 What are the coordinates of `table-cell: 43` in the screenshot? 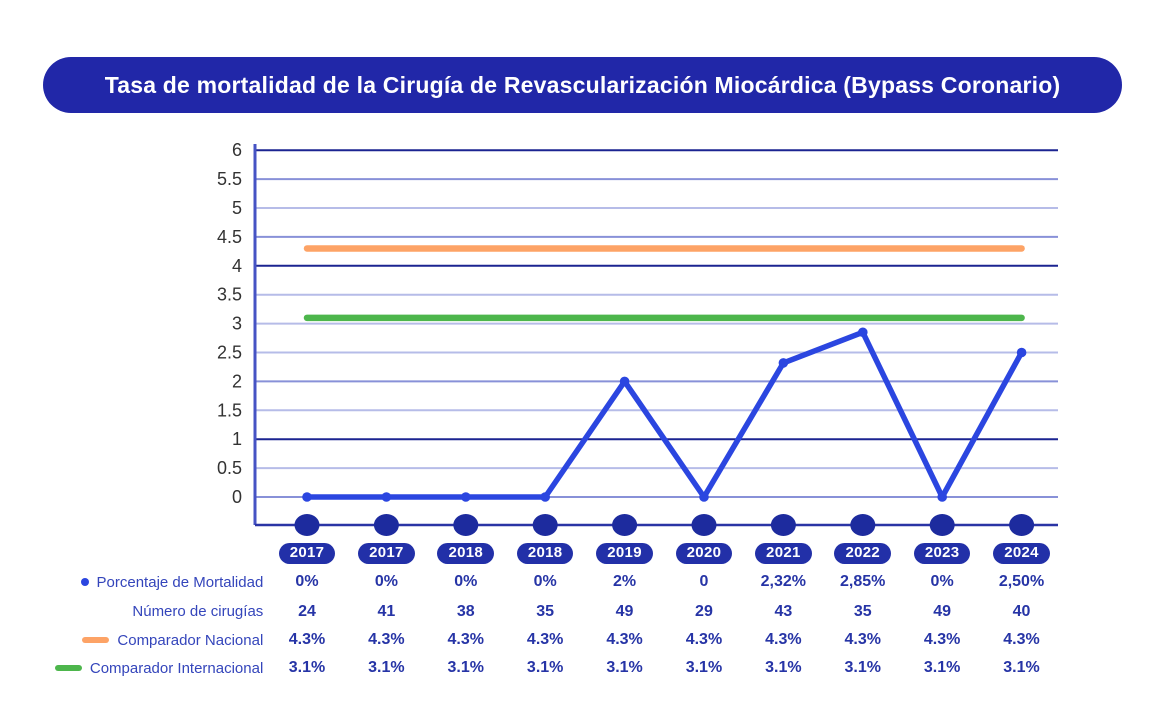 It's located at (783, 611).